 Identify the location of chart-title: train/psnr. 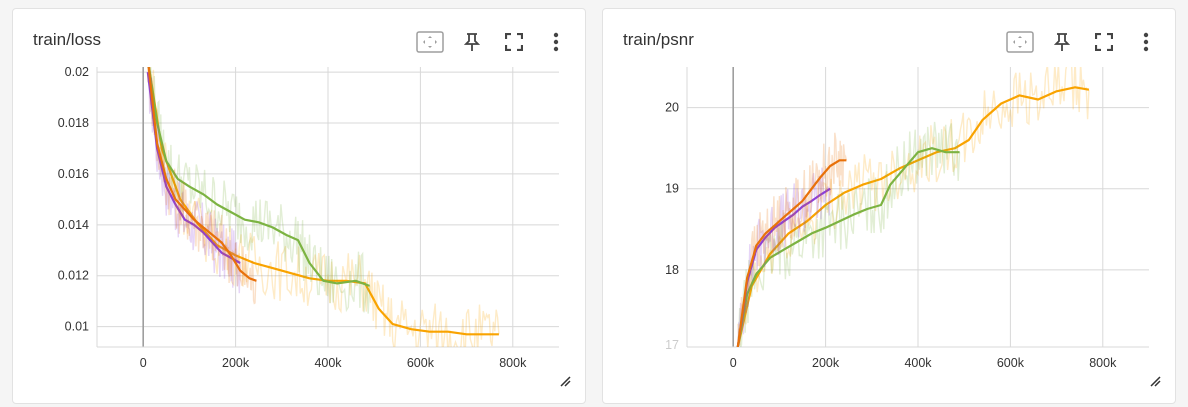
(658, 39).